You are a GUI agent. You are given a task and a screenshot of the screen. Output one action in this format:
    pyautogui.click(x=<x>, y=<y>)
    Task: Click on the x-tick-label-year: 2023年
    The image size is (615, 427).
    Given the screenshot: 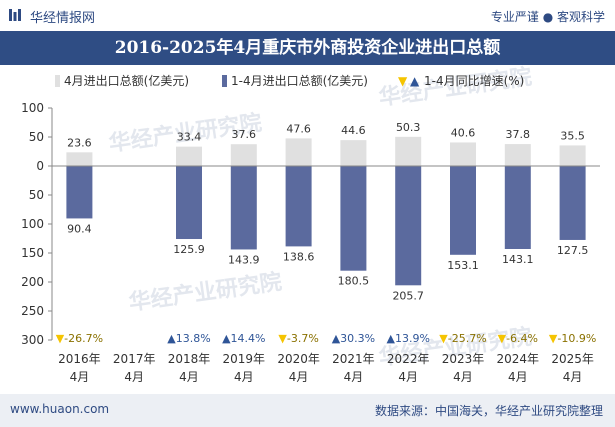 What is the action you would take?
    pyautogui.click(x=463, y=359)
    